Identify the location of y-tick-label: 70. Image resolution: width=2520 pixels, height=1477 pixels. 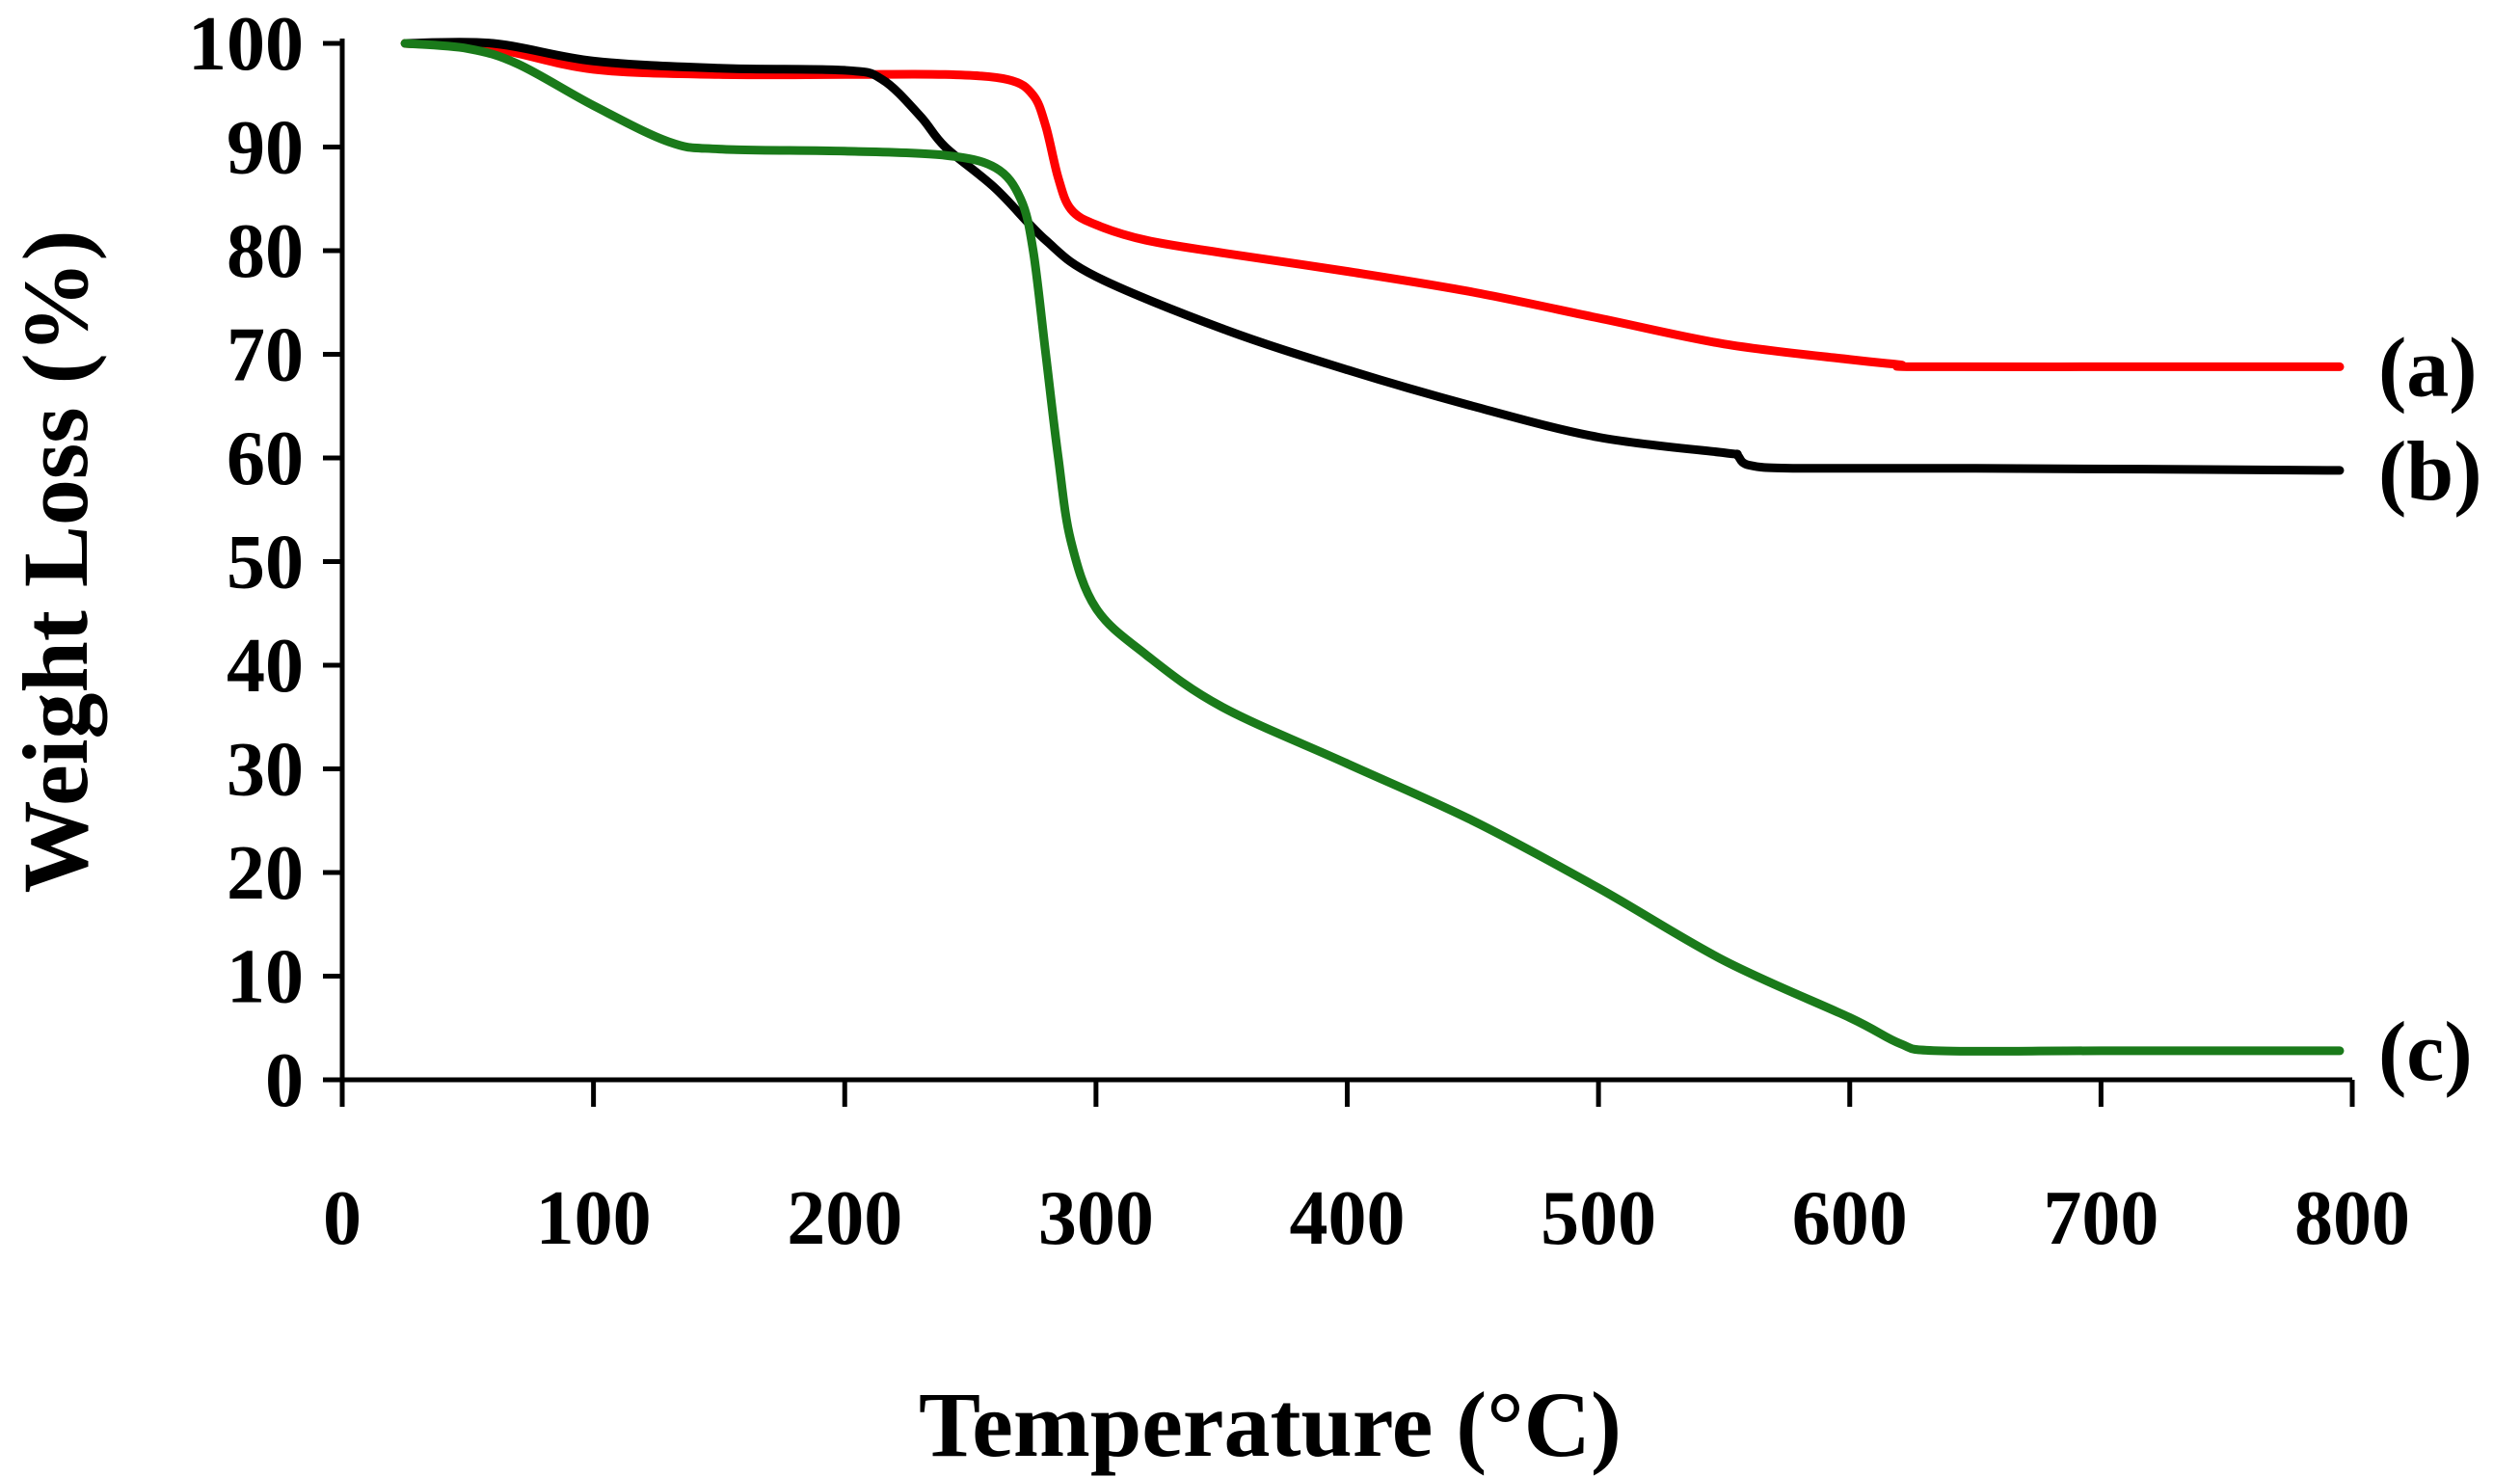
(265, 355).